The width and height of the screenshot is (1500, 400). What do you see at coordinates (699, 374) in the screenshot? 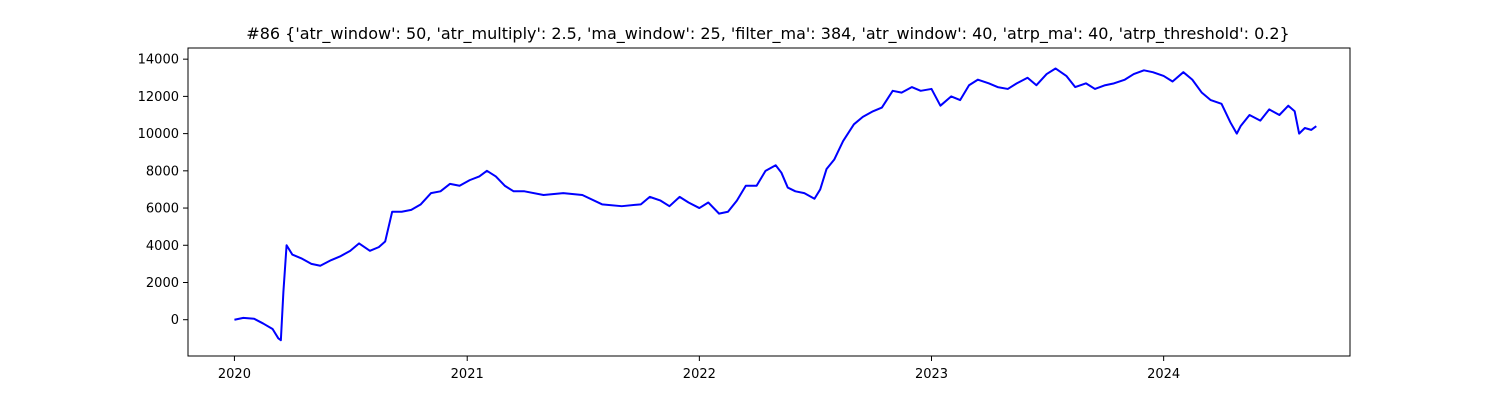
I see `x-tick-label: 2022` at bounding box center [699, 374].